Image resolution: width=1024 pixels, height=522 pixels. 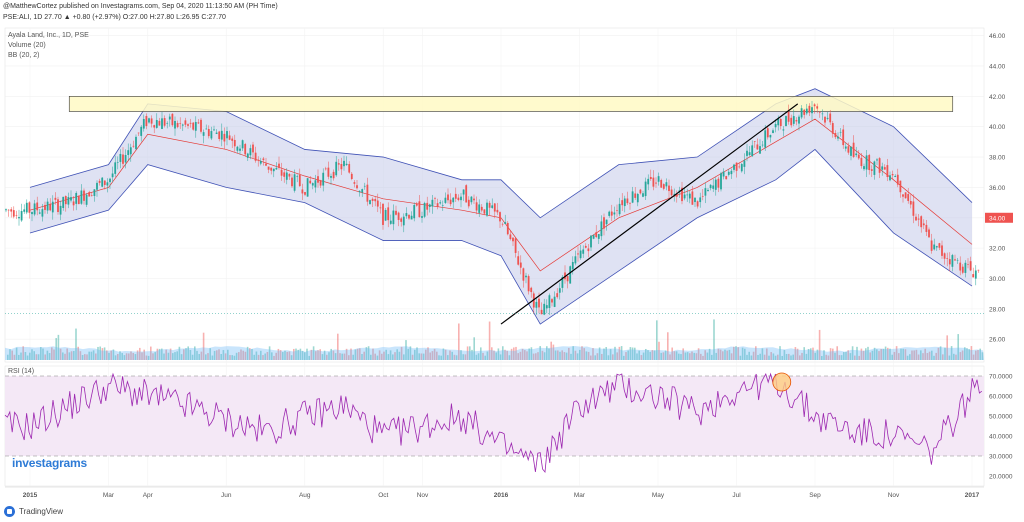 What do you see at coordinates (1001, 397) in the screenshot?
I see `rsi-tick-label: 60.0000` at bounding box center [1001, 397].